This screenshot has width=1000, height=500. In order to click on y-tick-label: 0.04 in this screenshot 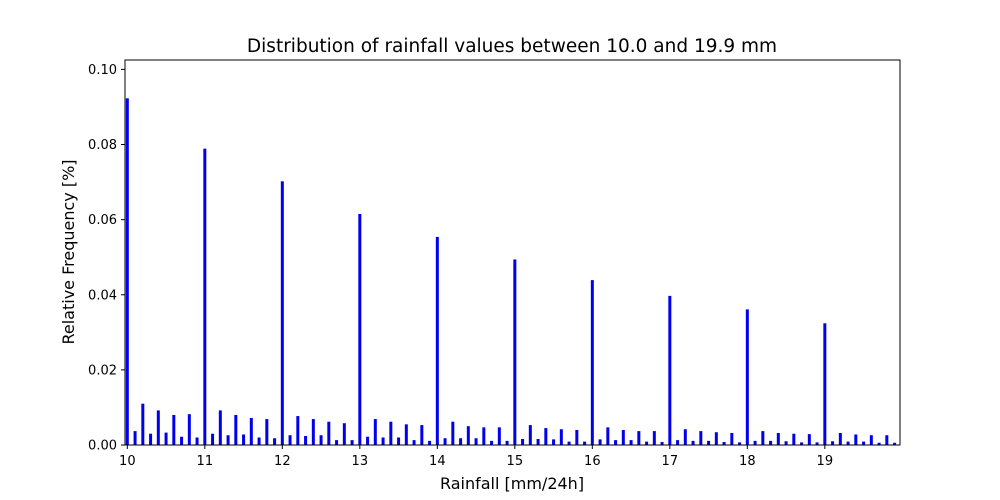, I will do `click(102, 295)`.